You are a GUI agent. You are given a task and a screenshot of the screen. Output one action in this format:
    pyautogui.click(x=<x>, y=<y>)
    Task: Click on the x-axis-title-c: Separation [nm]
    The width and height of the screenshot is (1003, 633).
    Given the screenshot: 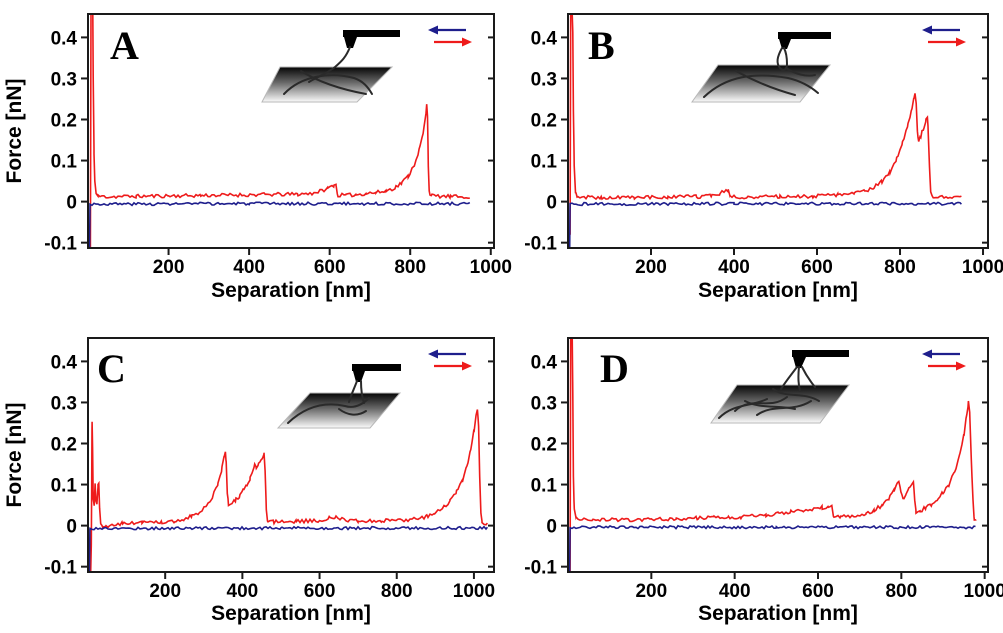 What is the action you would take?
    pyautogui.click(x=291, y=613)
    